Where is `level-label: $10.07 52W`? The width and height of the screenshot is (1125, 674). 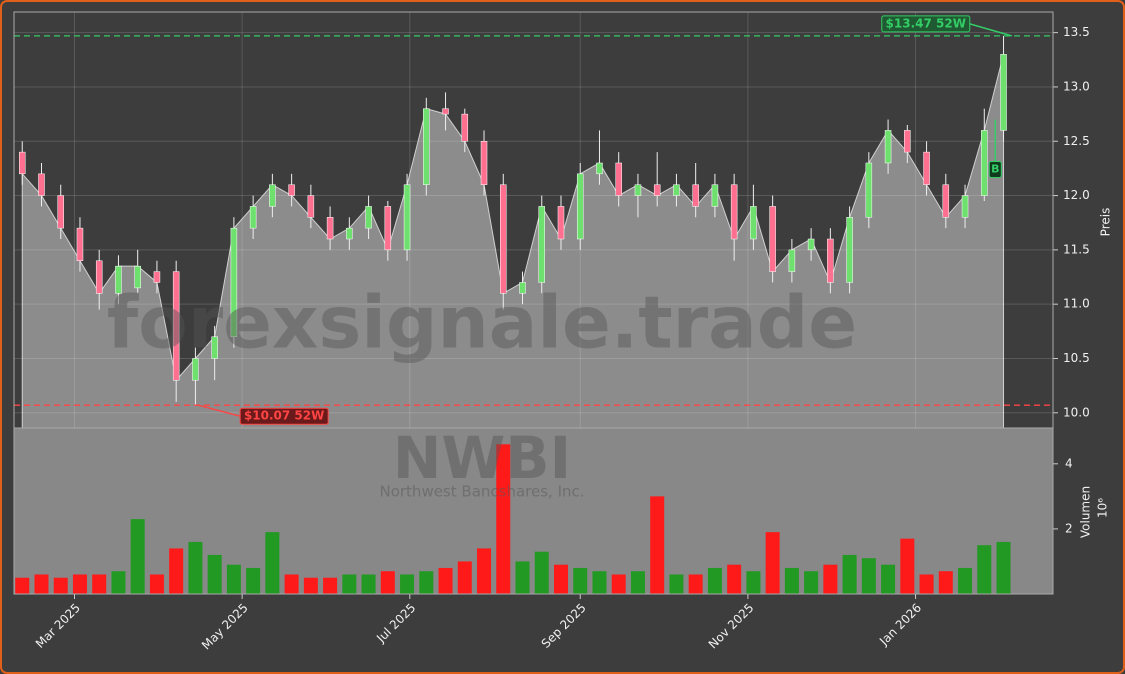 level-label: $10.07 52W is located at coordinates (284, 416).